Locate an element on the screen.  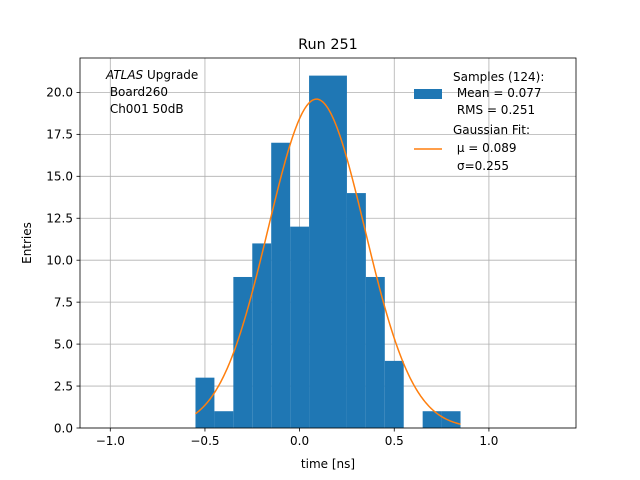
y-tick-label: 2.5 is located at coordinates (63, 386).